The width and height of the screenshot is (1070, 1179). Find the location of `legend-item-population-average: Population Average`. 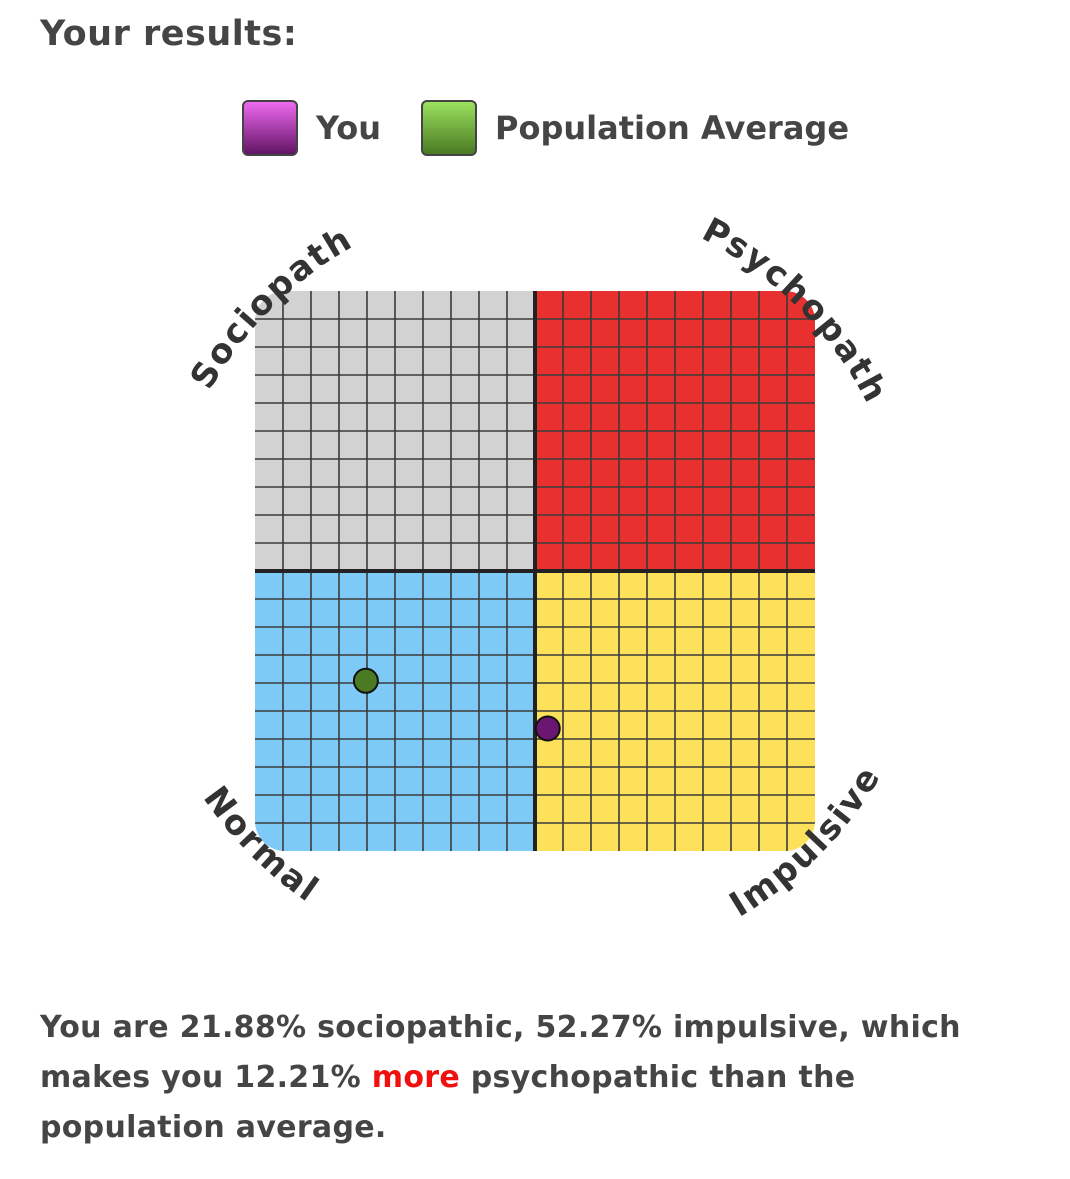

legend-item-population-average: Population Average is located at coordinates (635, 128).